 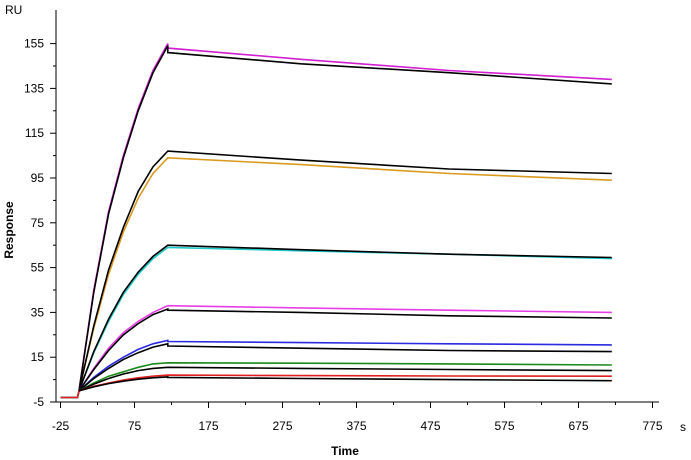 What do you see at coordinates (504, 426) in the screenshot?
I see `x-tick-label: 575` at bounding box center [504, 426].